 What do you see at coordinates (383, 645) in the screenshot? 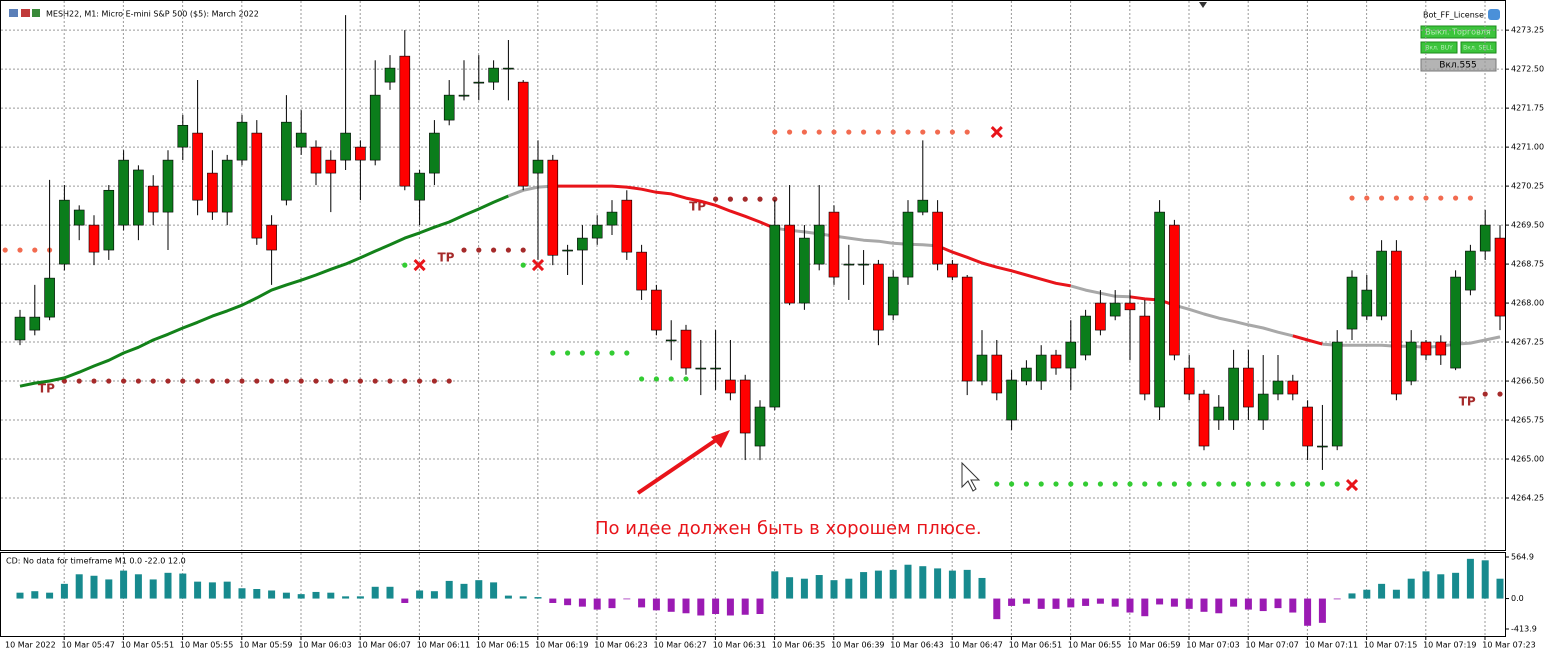
I see `time-label: 10 Mar 06:07` at bounding box center [383, 645].